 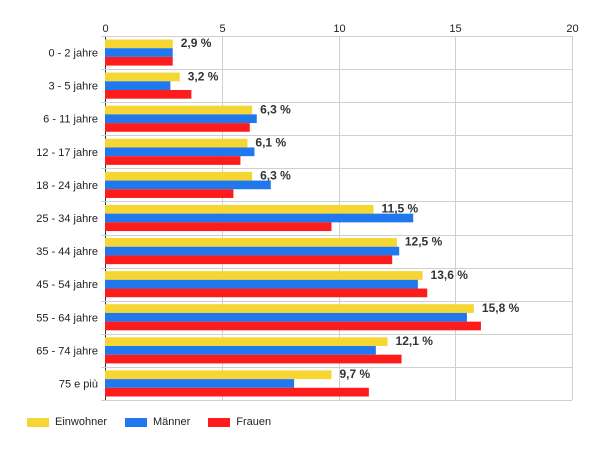 I want to click on legend-label-einwohner: Einwohner, so click(x=81, y=422).